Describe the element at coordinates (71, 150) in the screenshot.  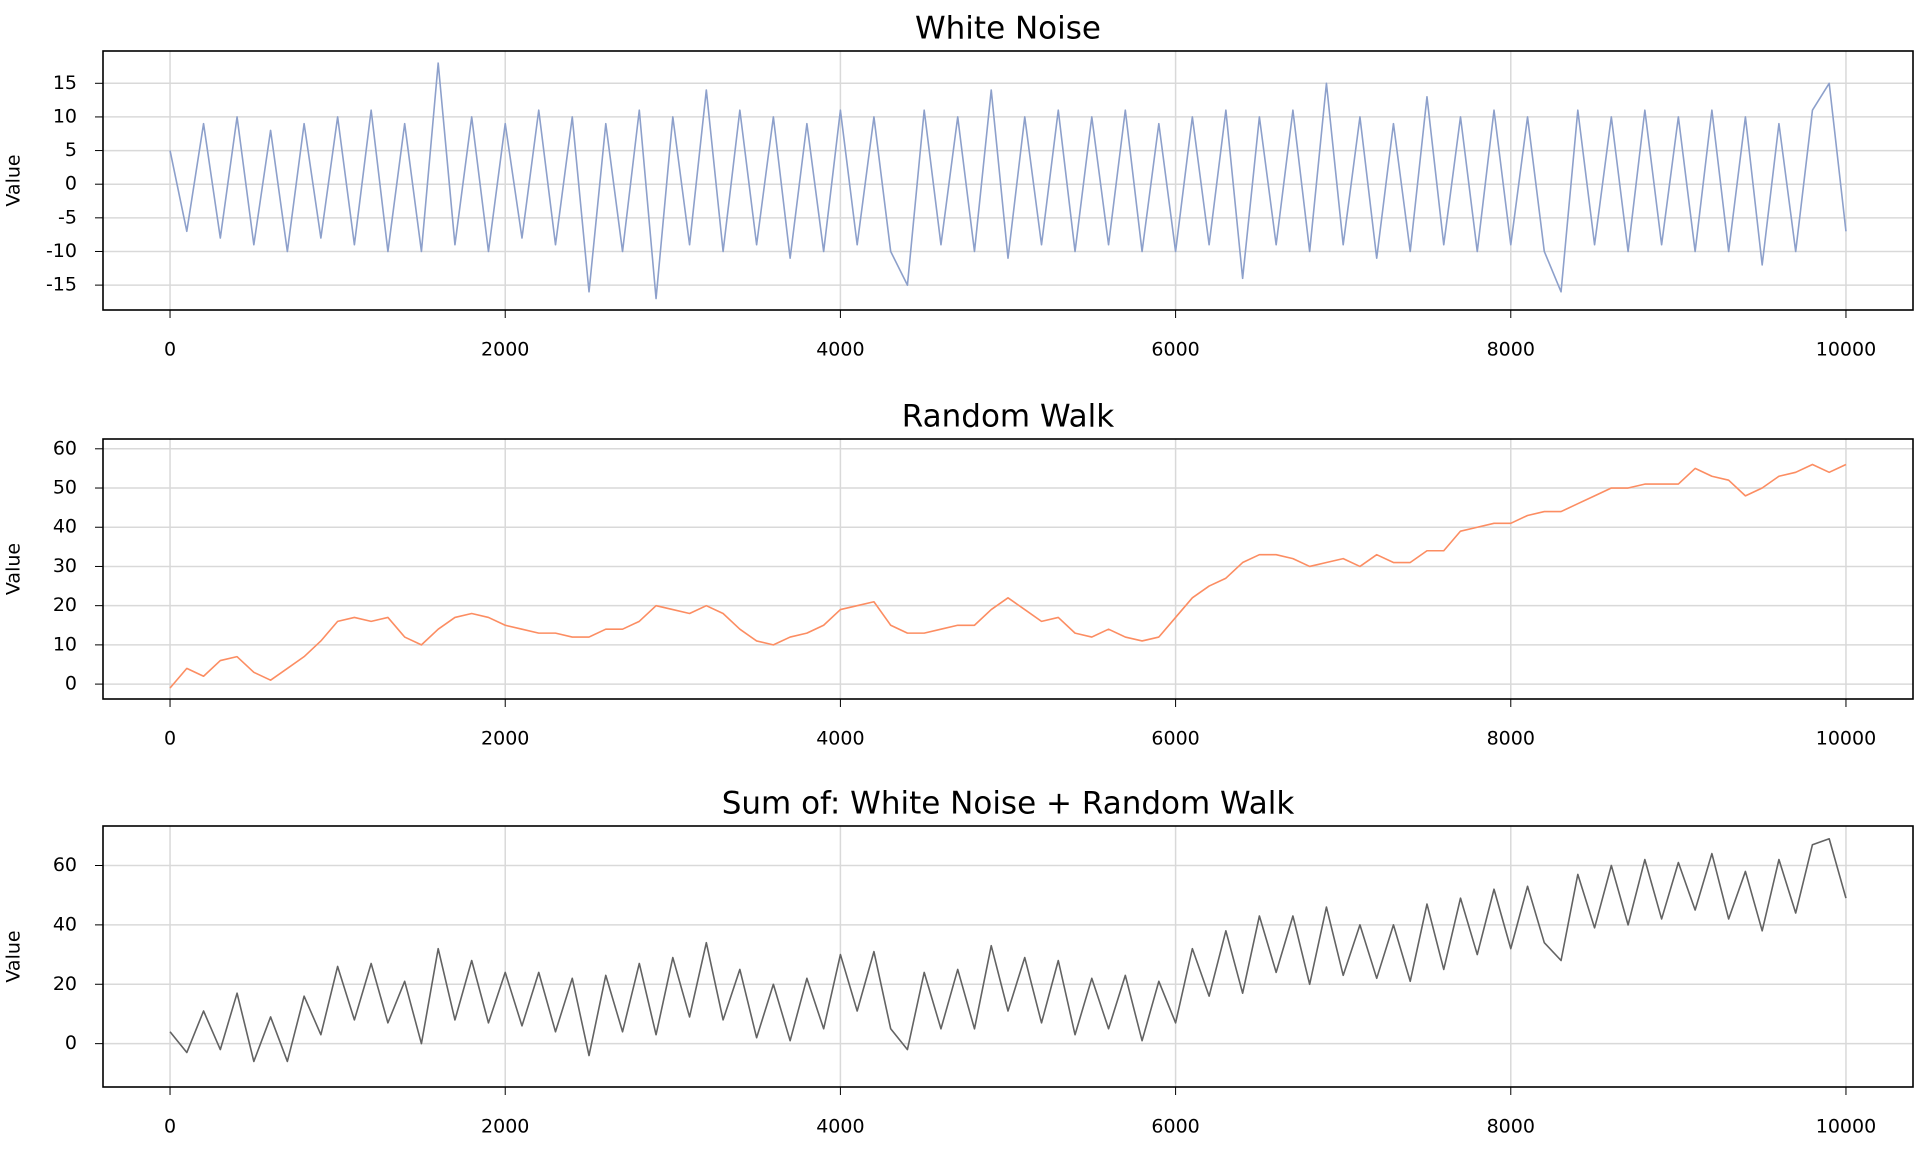
I see `y-tick-label: 5` at that location.